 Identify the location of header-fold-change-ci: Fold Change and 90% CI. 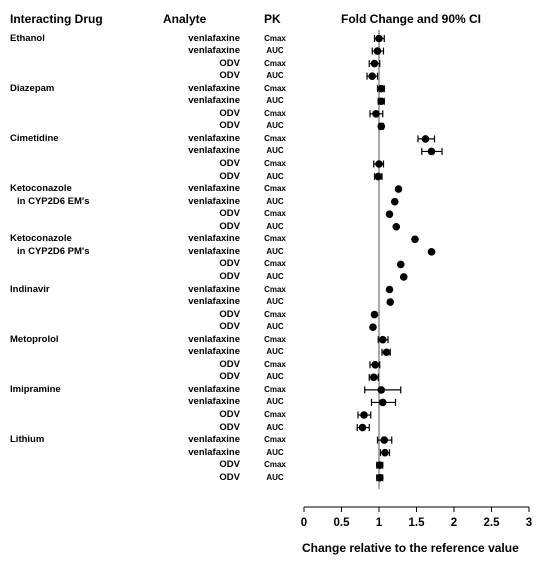
(411, 19).